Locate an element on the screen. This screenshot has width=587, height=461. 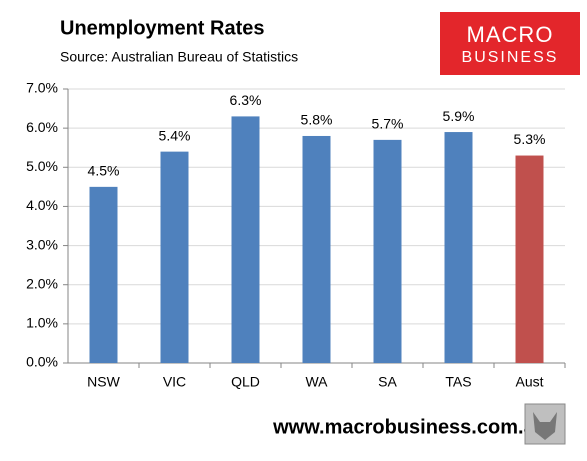
y-tick-label: 1.0% is located at coordinates (42, 323).